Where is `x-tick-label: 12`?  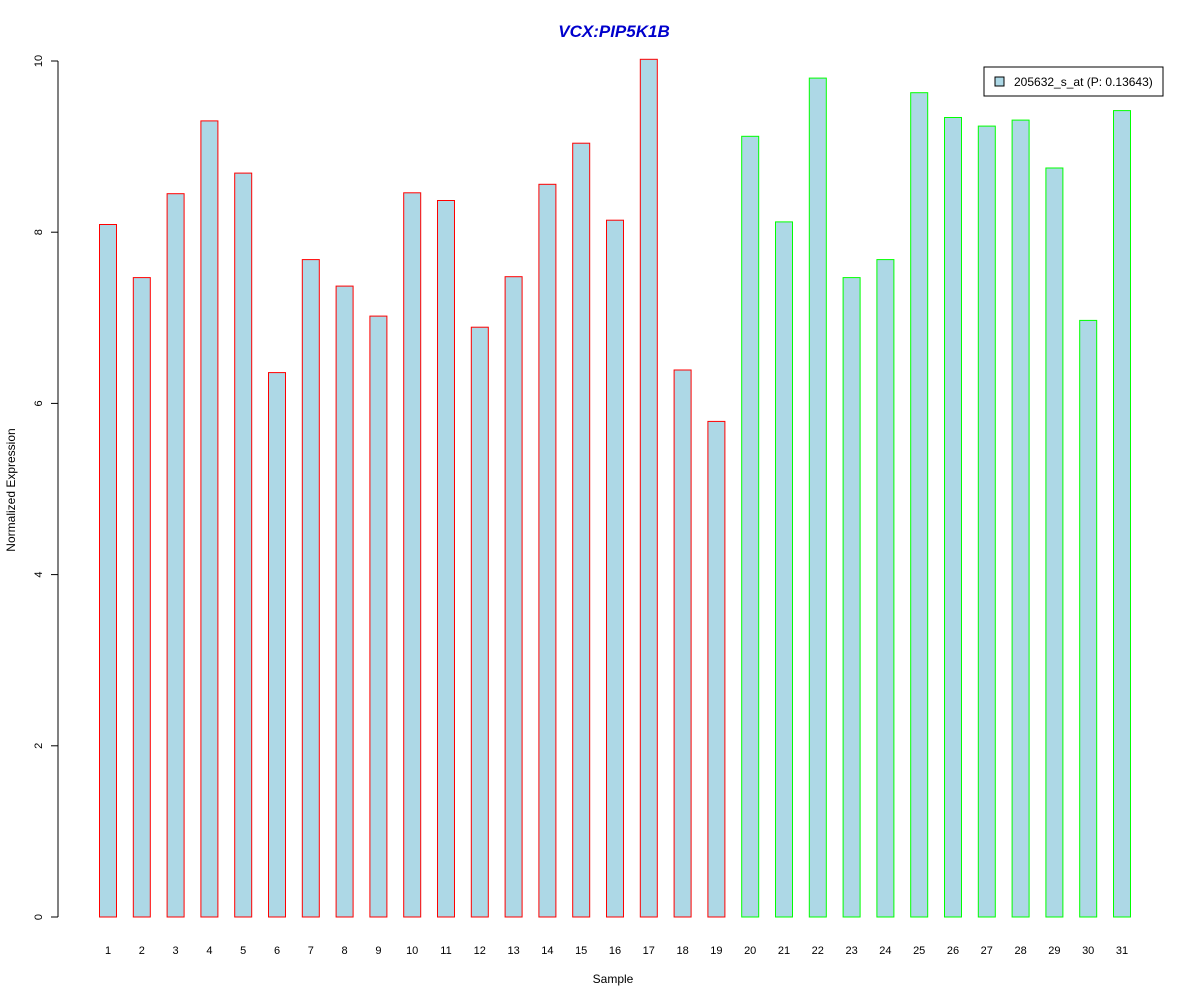
x-tick-label: 12 is located at coordinates (480, 951).